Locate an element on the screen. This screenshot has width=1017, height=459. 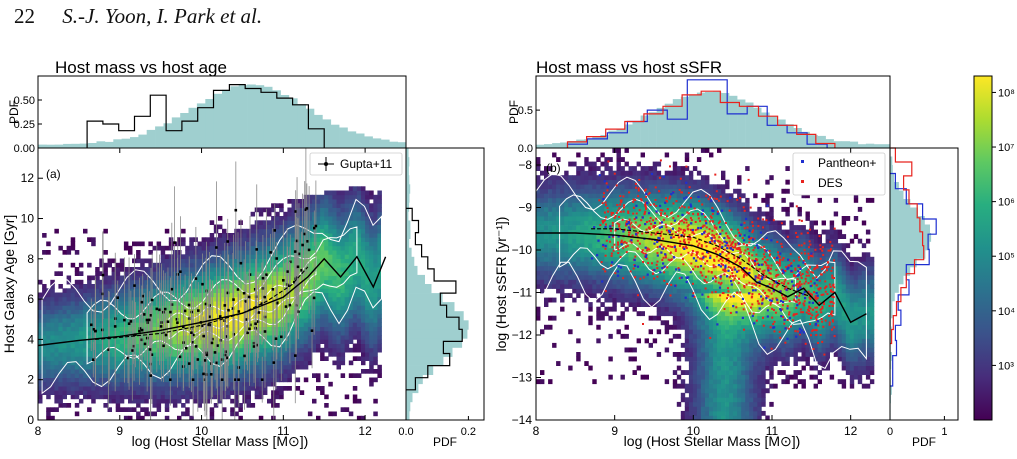
panel-a-side-hist-xlabel: PDF is located at coordinates (445, 442).